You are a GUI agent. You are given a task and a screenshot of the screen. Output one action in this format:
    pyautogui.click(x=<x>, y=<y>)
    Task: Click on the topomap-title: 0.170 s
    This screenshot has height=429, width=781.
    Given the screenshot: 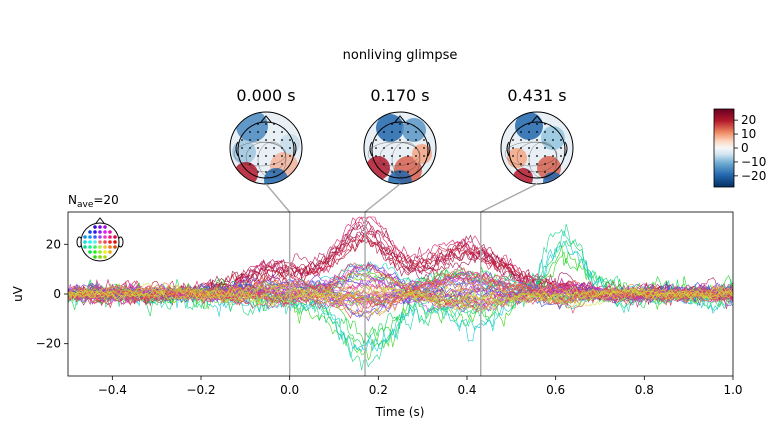 What is the action you would take?
    pyautogui.click(x=399, y=95)
    